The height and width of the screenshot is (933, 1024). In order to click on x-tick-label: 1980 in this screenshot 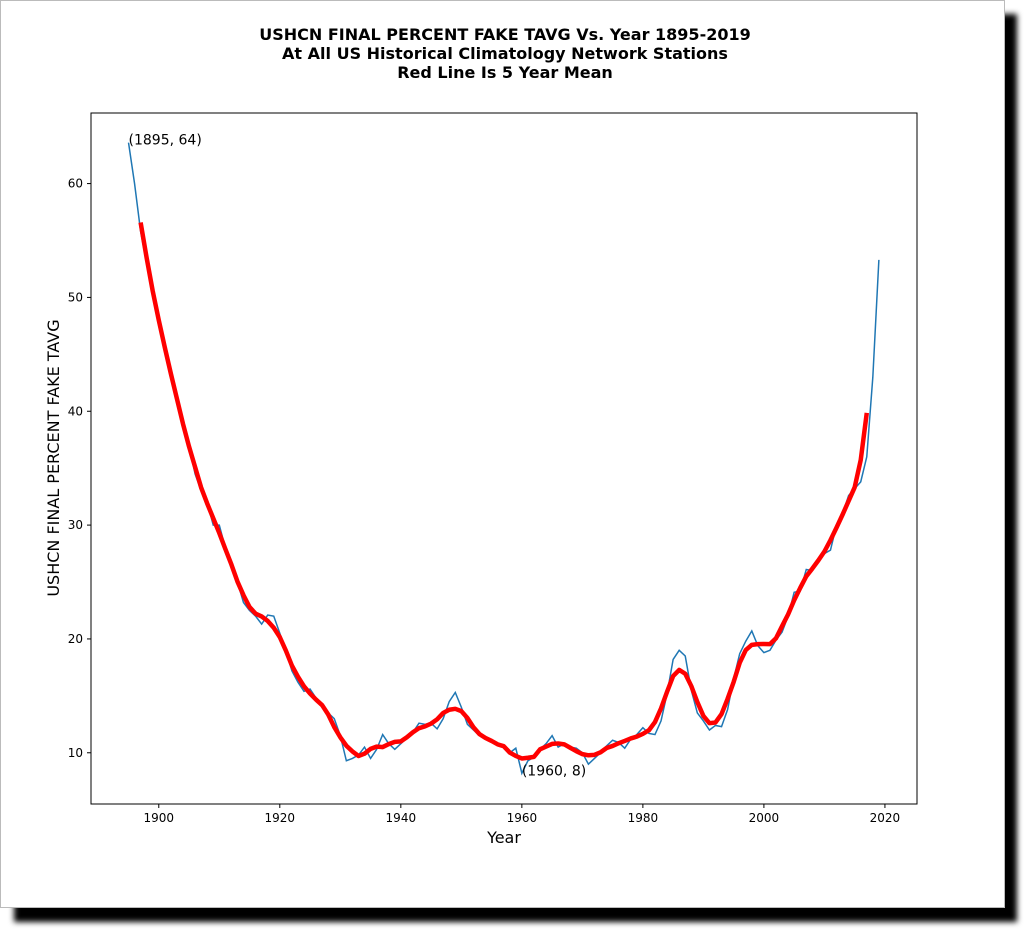, I will do `click(643, 818)`.